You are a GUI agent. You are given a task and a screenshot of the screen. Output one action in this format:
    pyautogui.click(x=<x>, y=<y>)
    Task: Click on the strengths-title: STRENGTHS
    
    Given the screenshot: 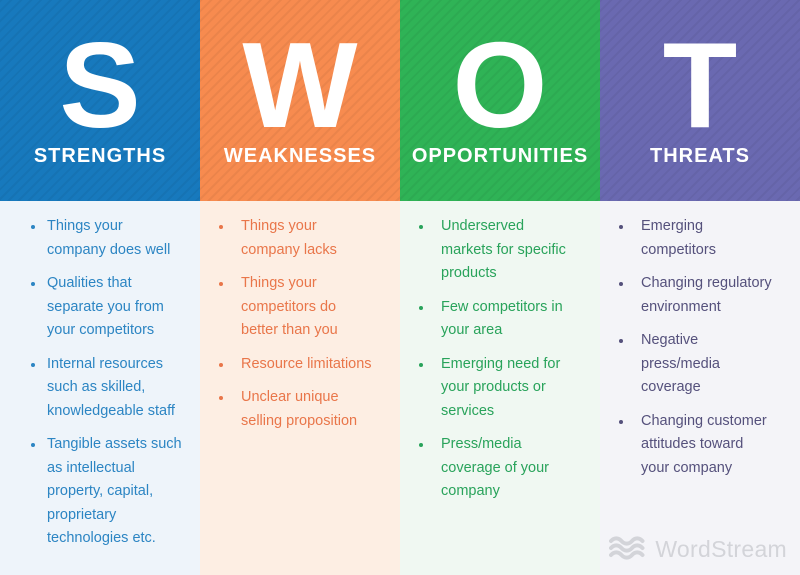 What is the action you would take?
    pyautogui.click(x=100, y=156)
    